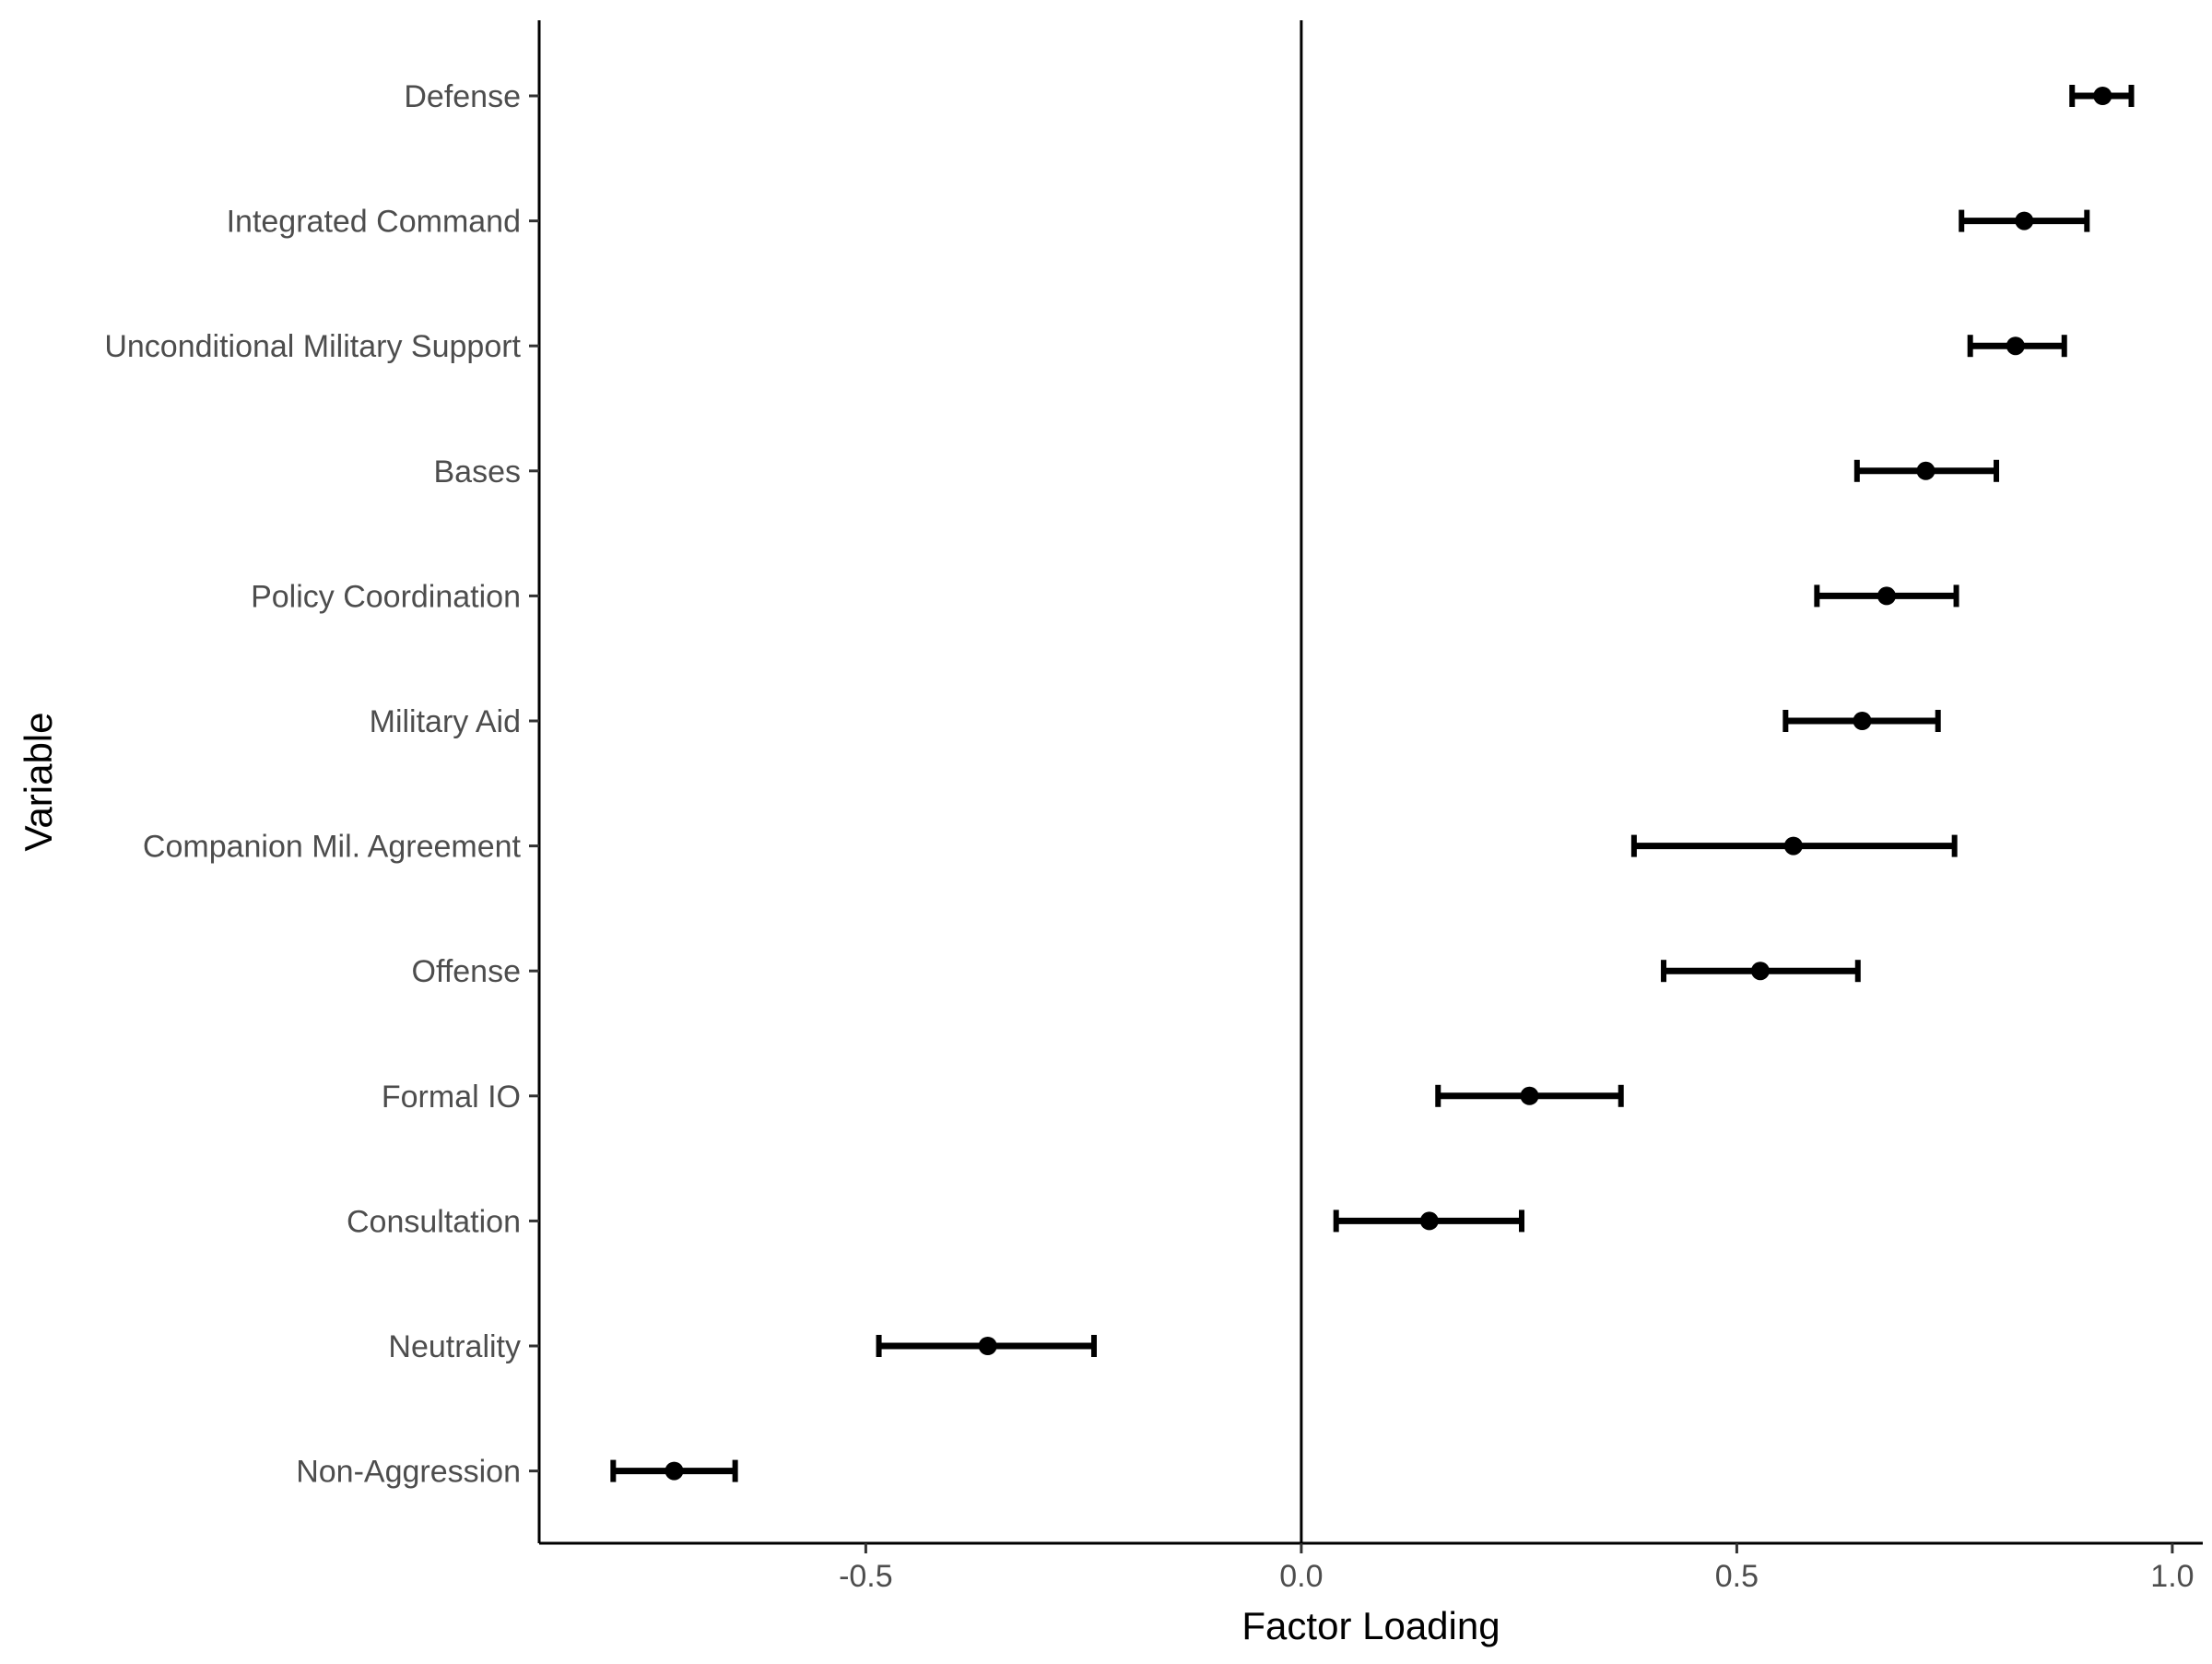 The image size is (2212, 1664). I want to click on y-tick-label: Military Aid, so click(445, 721).